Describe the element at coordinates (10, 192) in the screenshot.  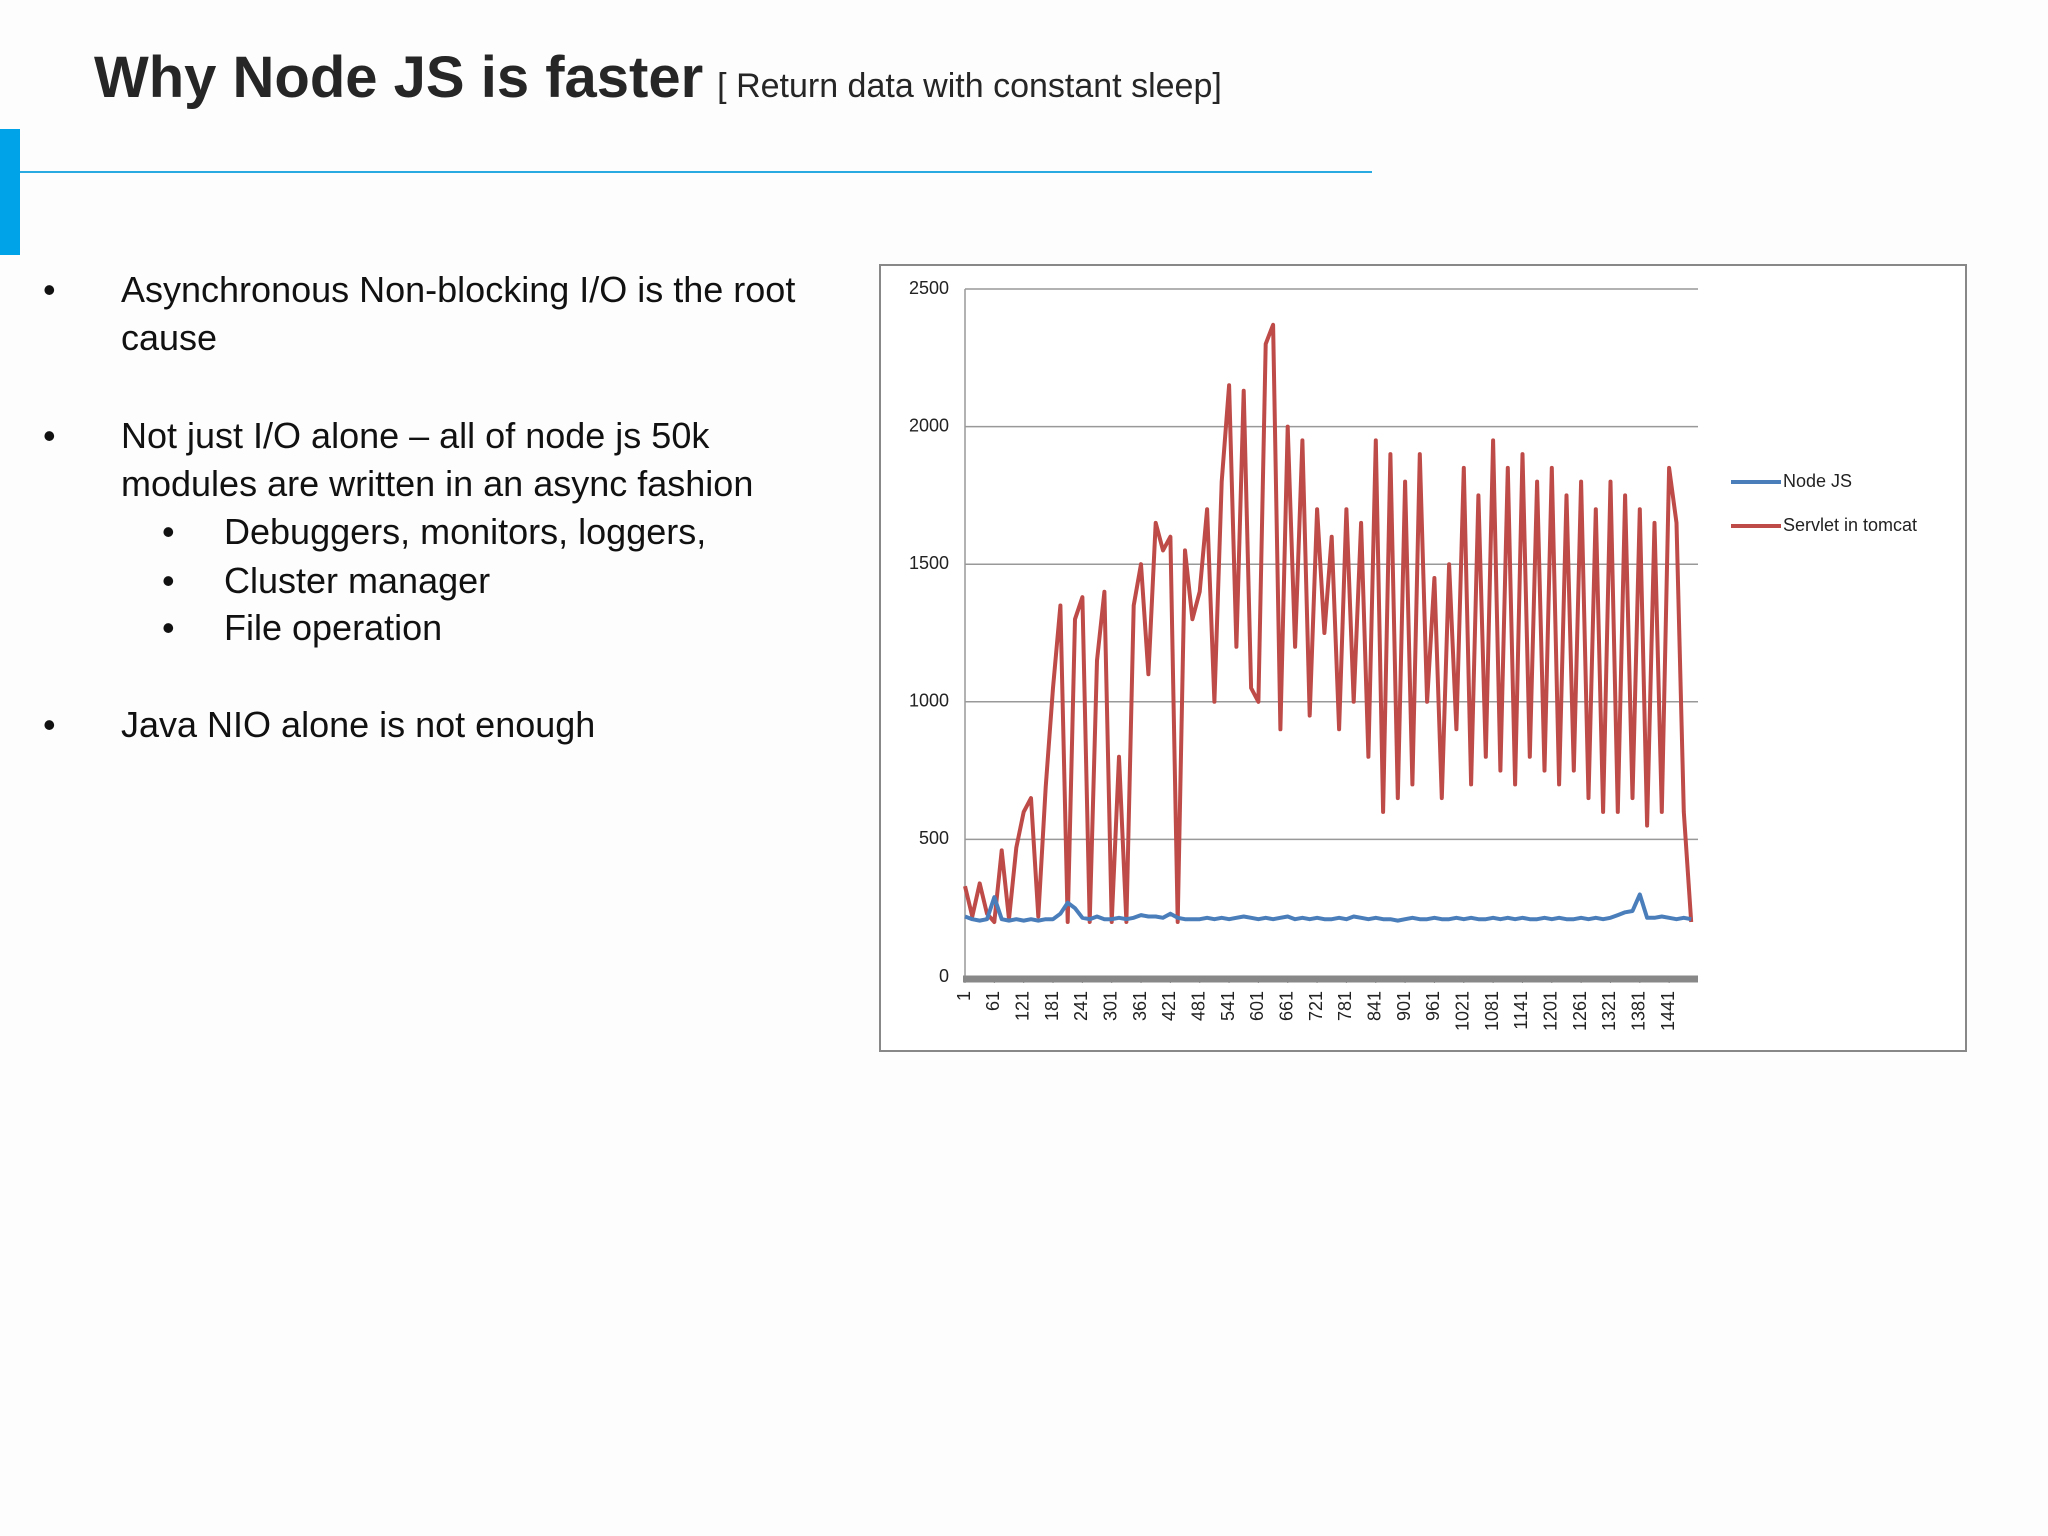
I see `accent-bar` at that location.